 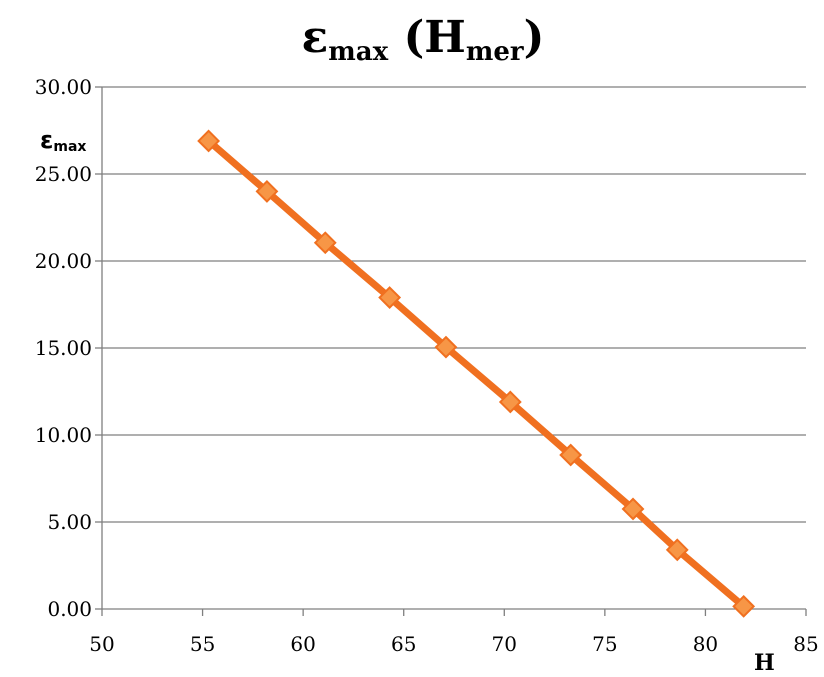 I want to click on x-tick-label: 70, so click(x=504, y=644).